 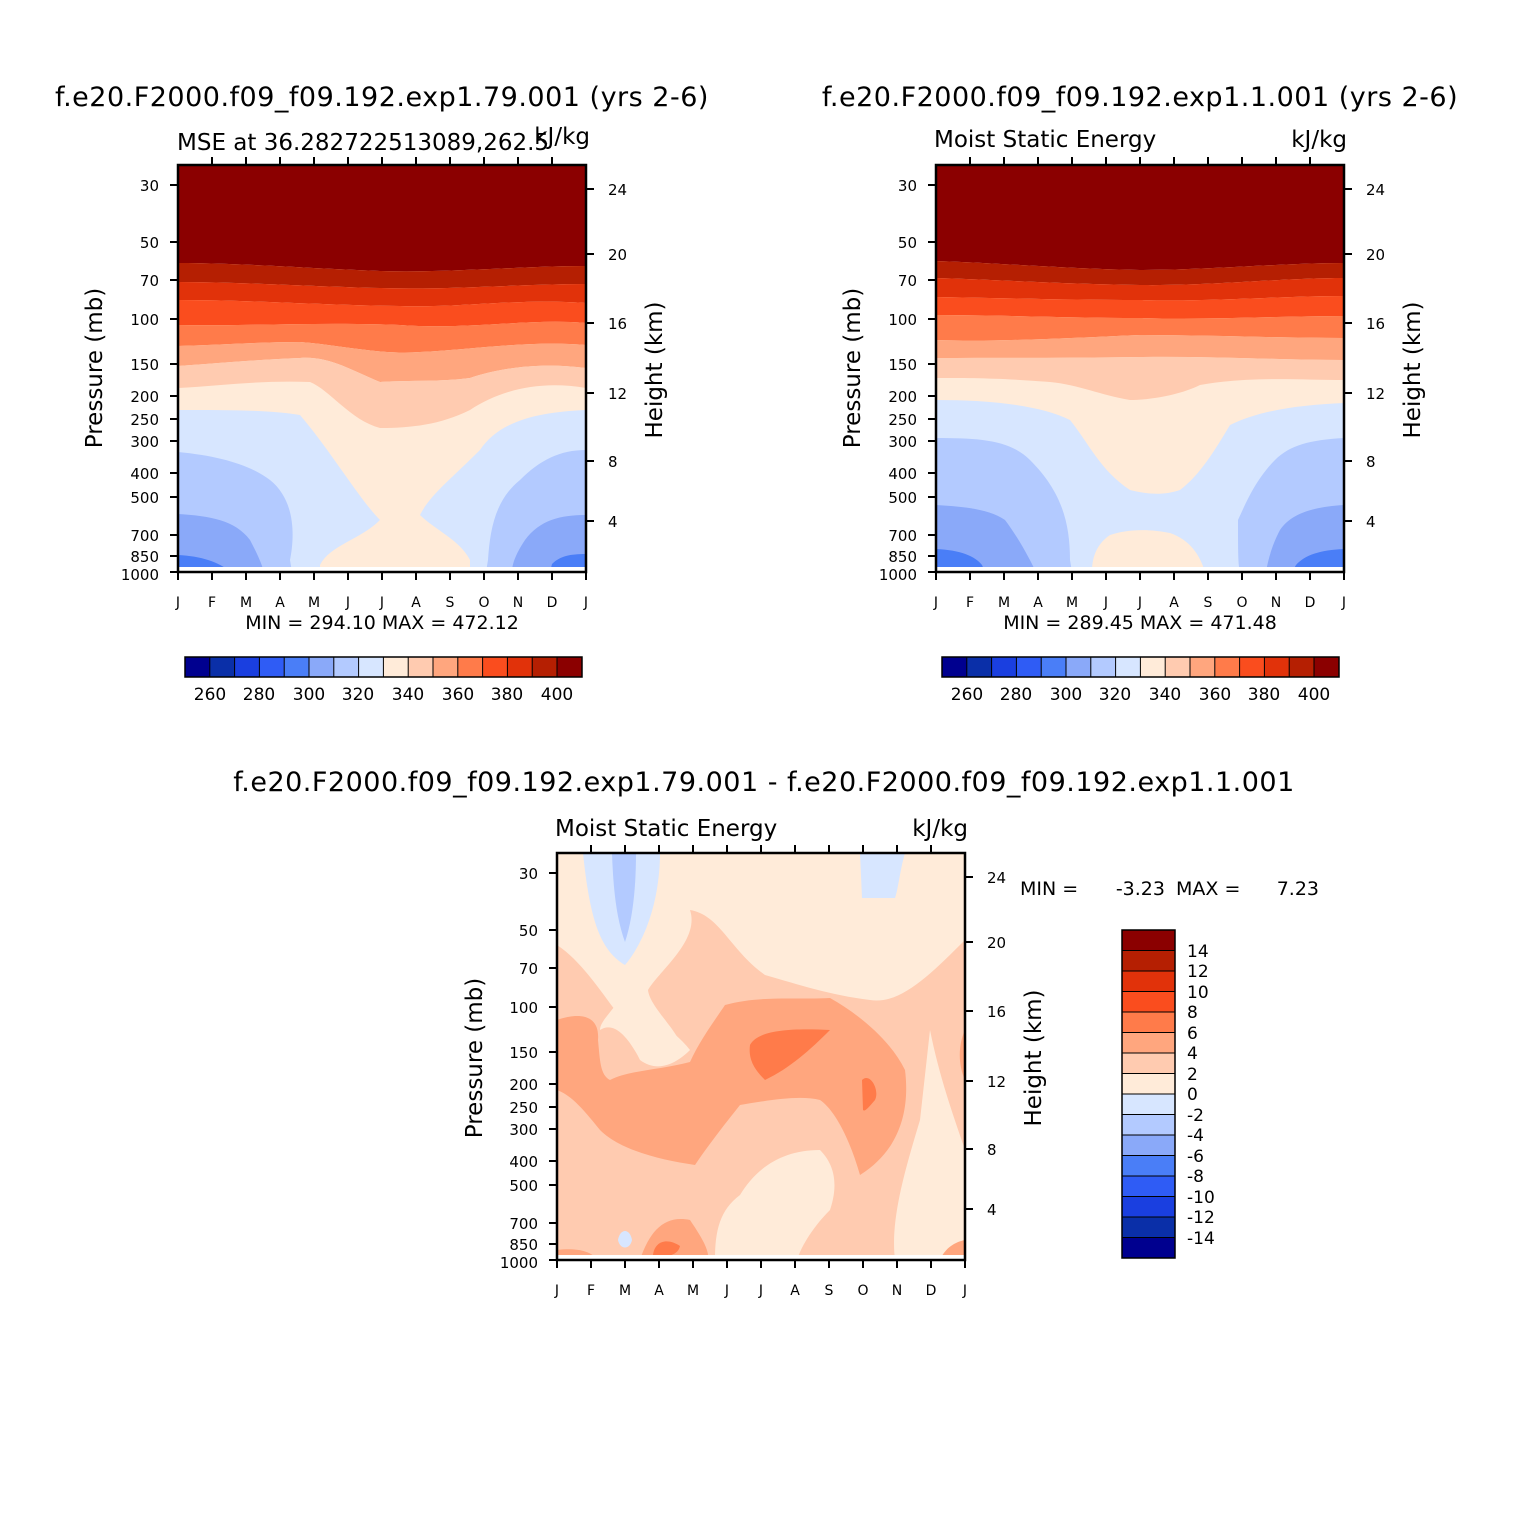 What do you see at coordinates (1034, 1057) in the screenshot?
I see `panel-diff-ylabel-right: Height (km)` at bounding box center [1034, 1057].